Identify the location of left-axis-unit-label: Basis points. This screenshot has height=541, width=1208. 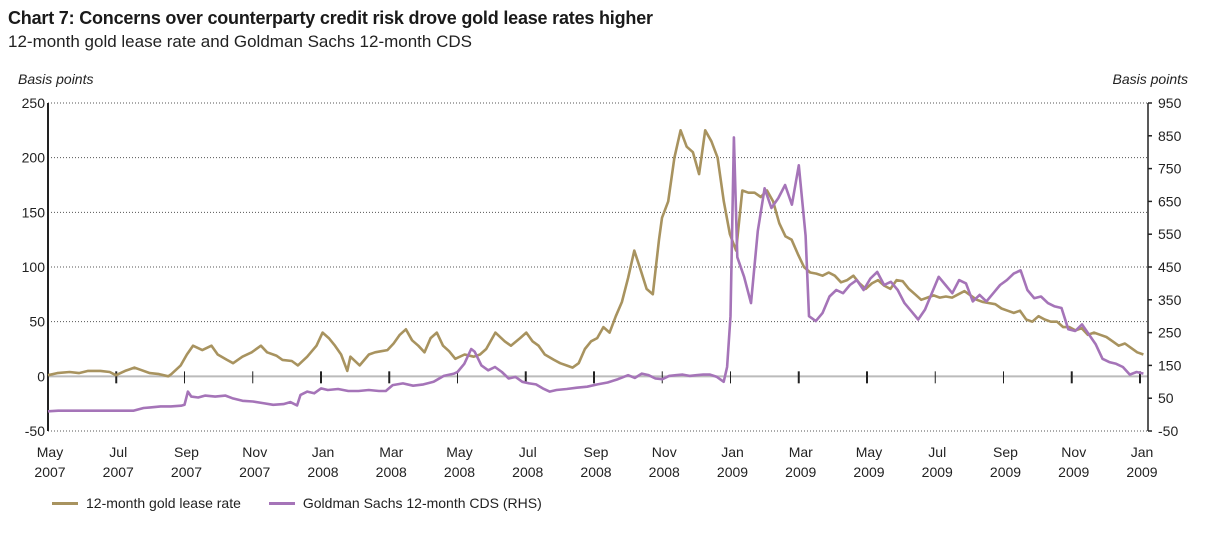
(56, 79).